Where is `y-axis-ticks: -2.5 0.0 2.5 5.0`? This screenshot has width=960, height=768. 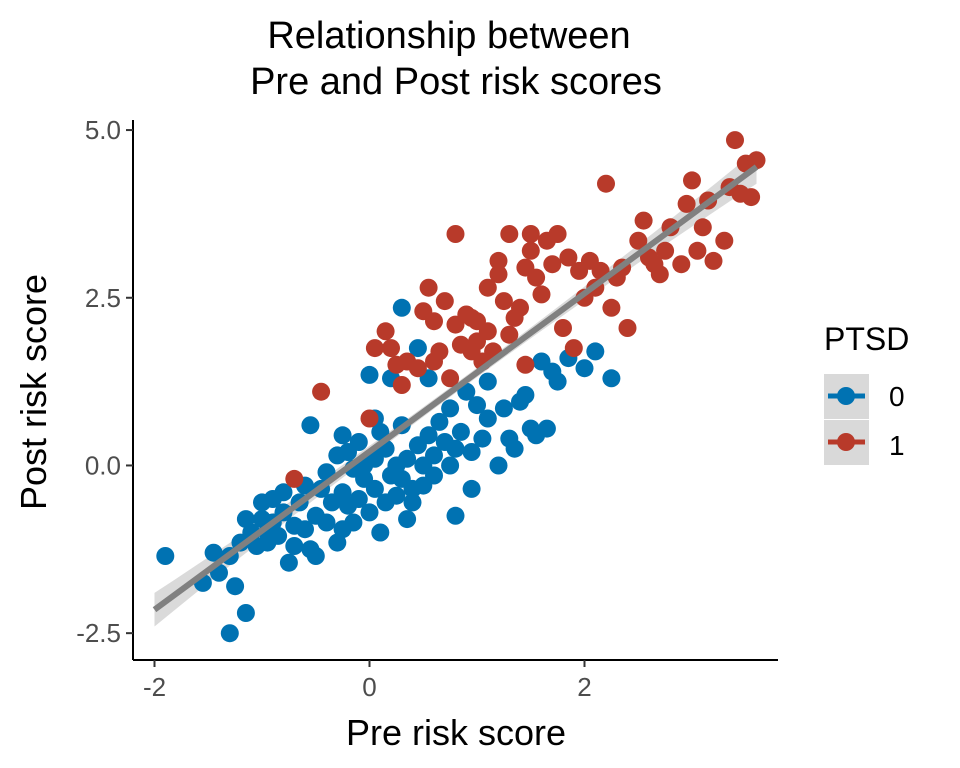
y-axis-ticks: -2.5 0.0 2.5 5.0 is located at coordinates (104, 381).